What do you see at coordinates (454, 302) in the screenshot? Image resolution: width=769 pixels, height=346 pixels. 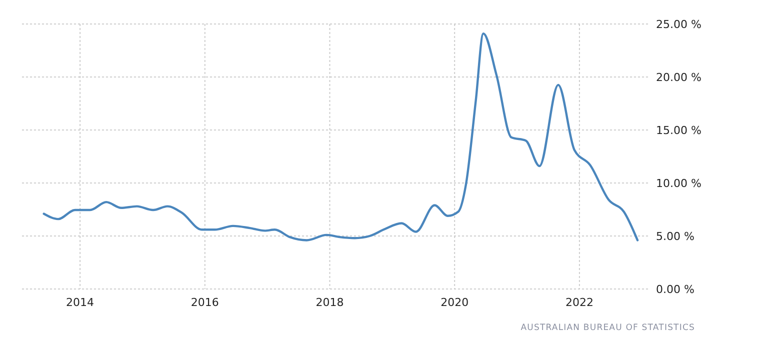 I see `x-tick-label: 2020` at bounding box center [454, 302].